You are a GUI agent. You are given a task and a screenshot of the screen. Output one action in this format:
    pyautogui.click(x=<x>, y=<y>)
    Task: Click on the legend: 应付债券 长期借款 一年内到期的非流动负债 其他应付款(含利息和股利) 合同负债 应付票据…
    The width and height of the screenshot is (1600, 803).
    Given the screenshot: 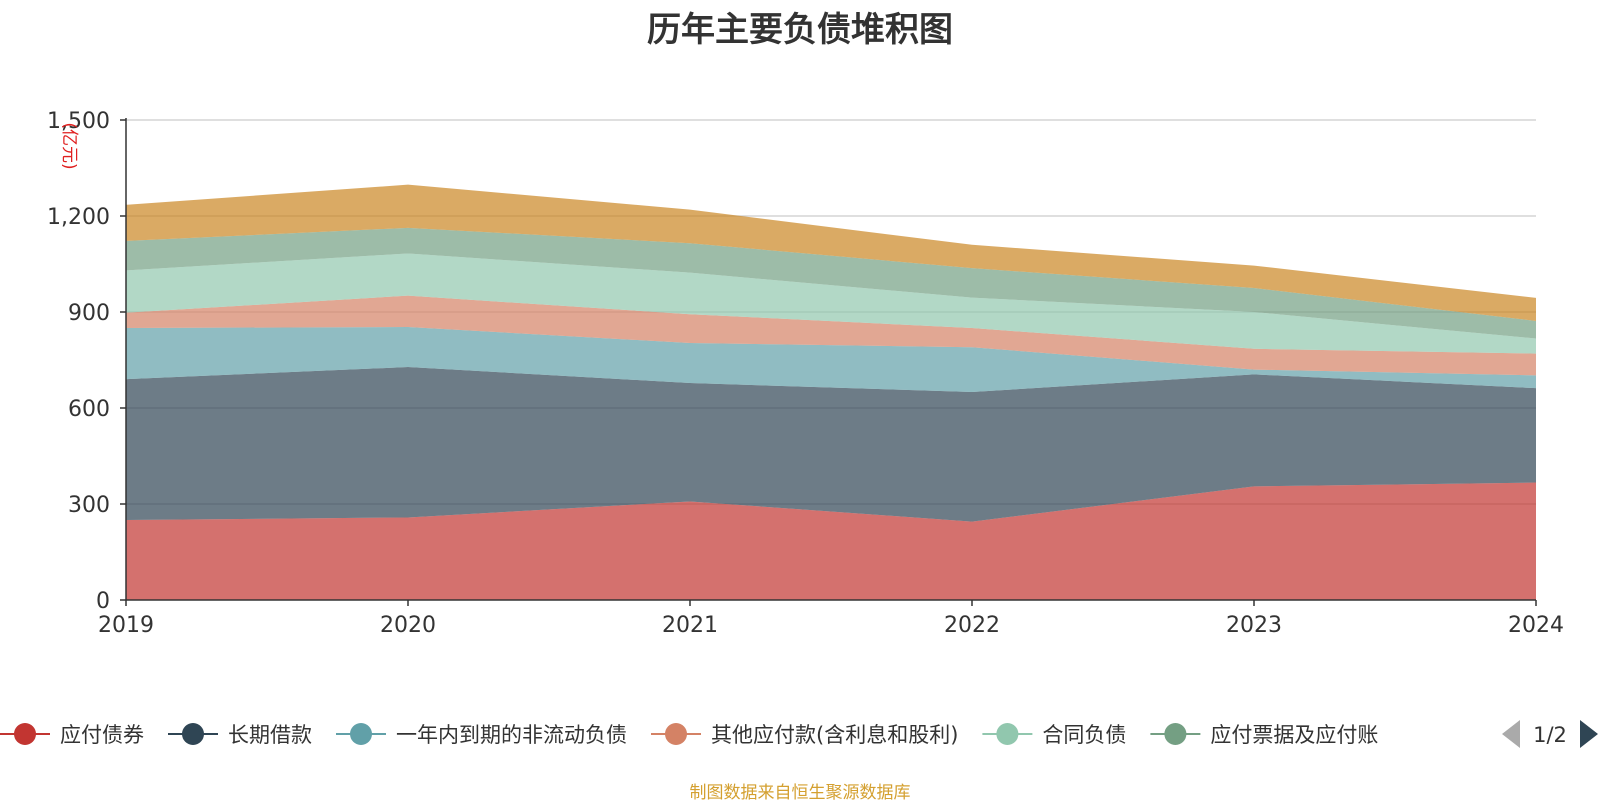 What is the action you would take?
    pyautogui.click(x=799, y=734)
    